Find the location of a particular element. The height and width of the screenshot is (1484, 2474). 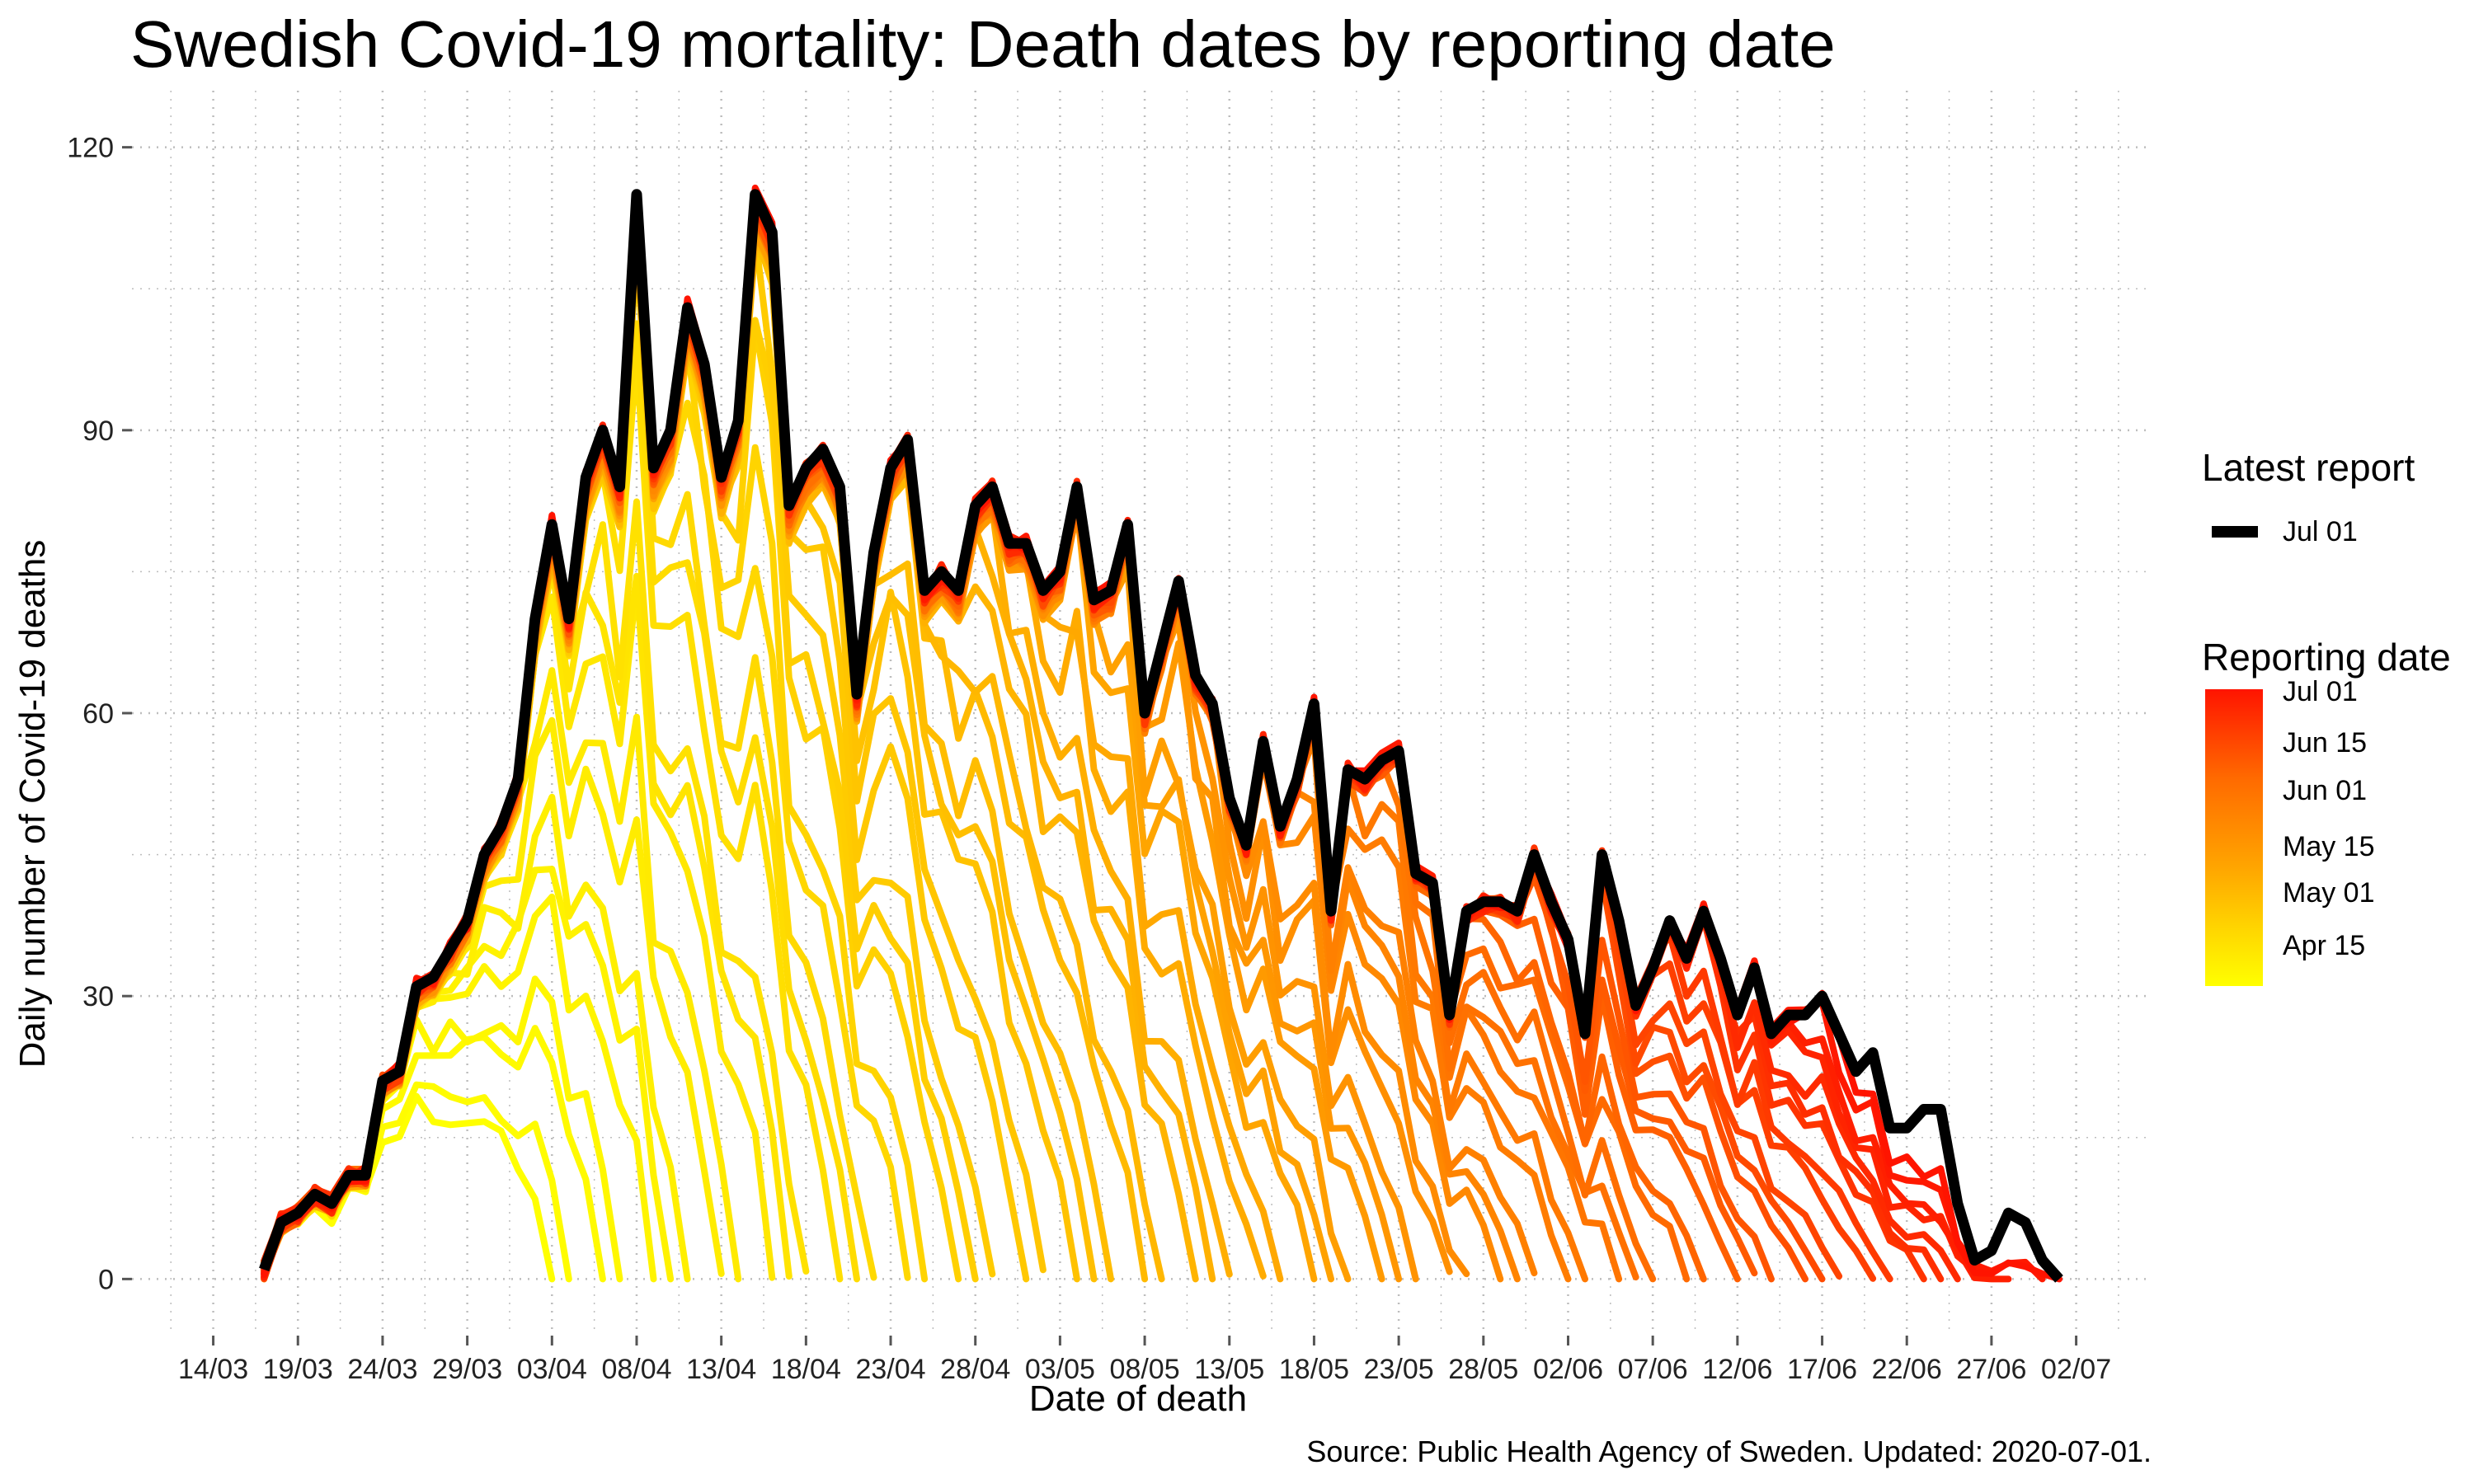

x-tick-label: 28/04 is located at coordinates (975, 1369).